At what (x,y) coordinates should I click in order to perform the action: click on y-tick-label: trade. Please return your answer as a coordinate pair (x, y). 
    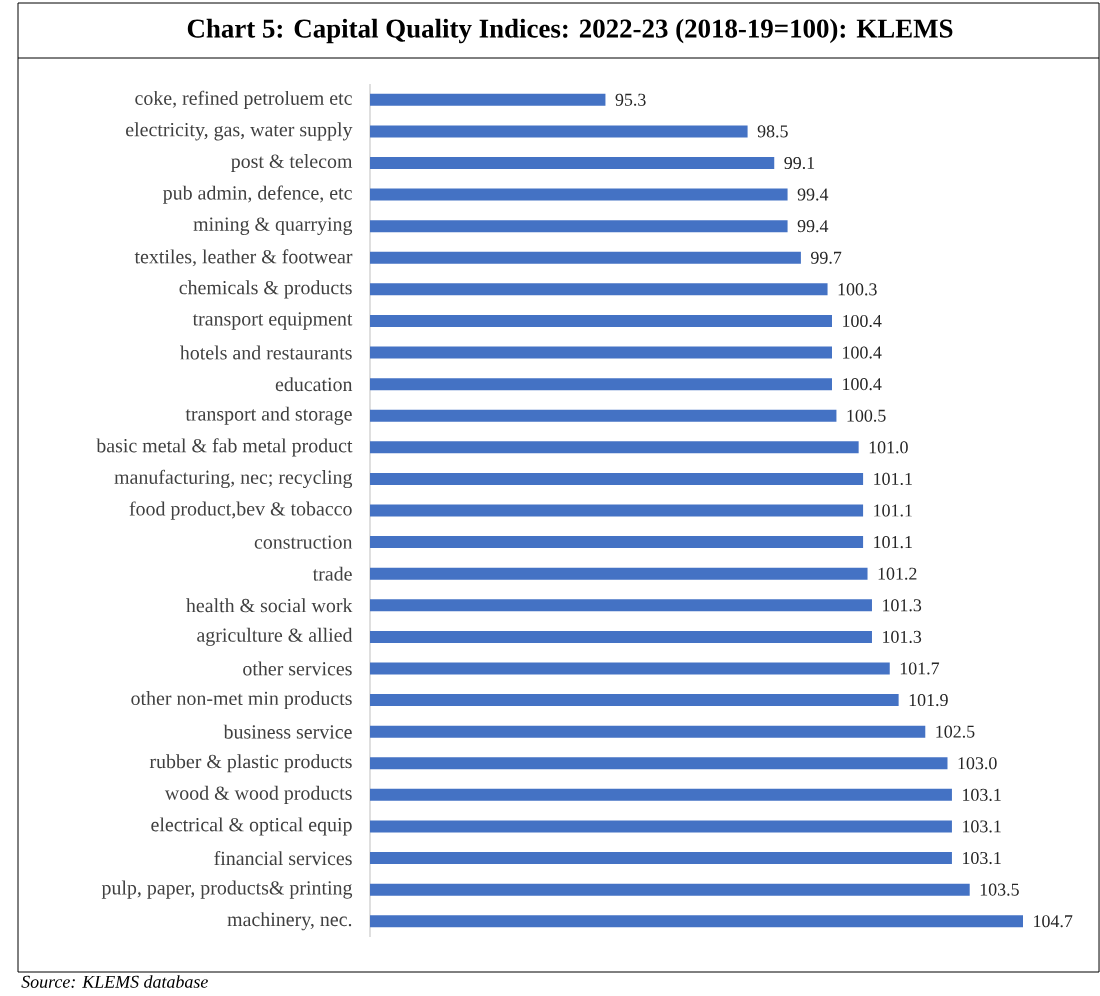
    Looking at the image, I should click on (332, 573).